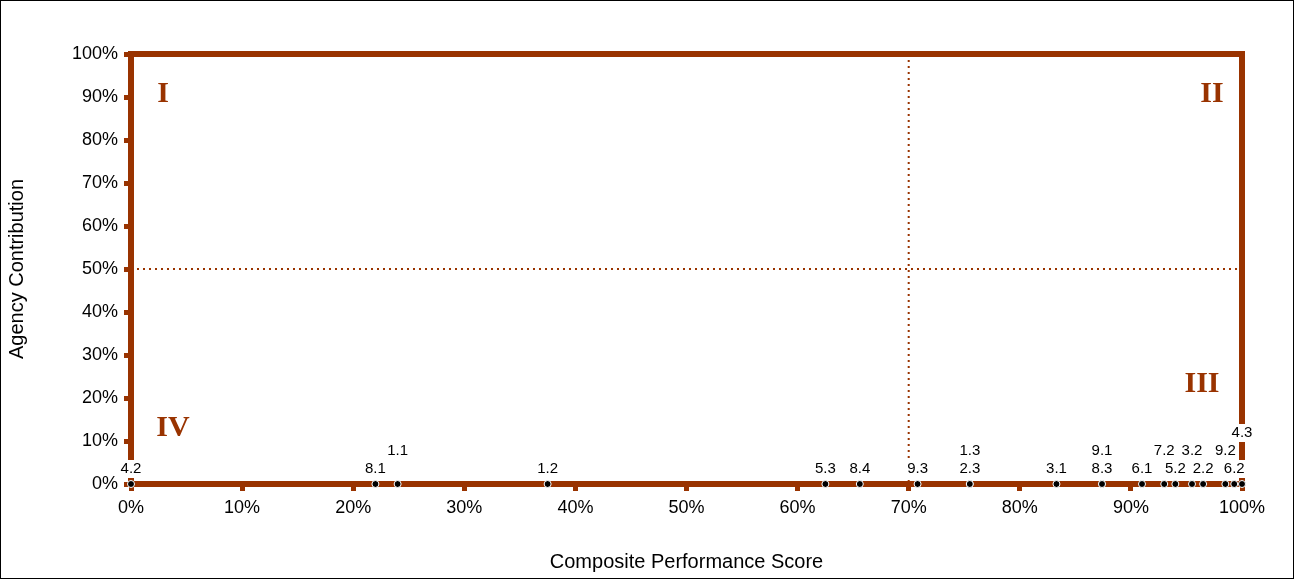 This screenshot has height=579, width=1294. Describe the element at coordinates (163, 91) in the screenshot. I see `annotation: I` at that location.